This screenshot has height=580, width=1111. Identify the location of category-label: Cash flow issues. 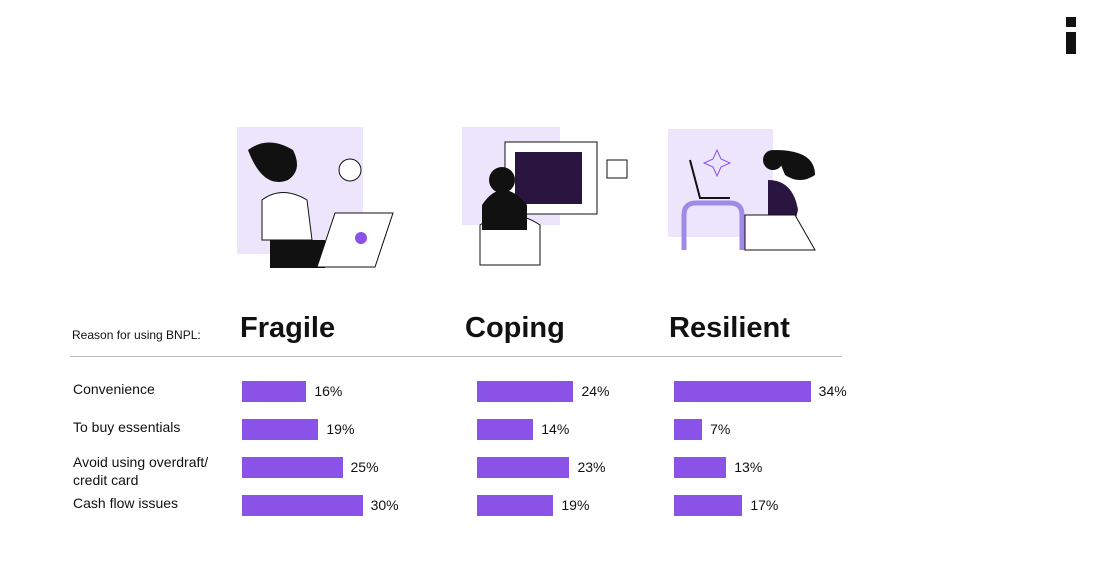
(126, 503).